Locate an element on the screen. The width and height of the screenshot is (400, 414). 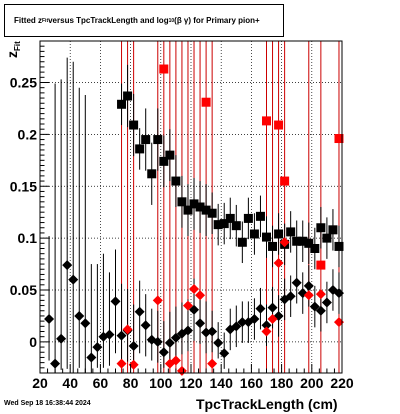
x-tick-label: 100 is located at coordinates (161, 383).